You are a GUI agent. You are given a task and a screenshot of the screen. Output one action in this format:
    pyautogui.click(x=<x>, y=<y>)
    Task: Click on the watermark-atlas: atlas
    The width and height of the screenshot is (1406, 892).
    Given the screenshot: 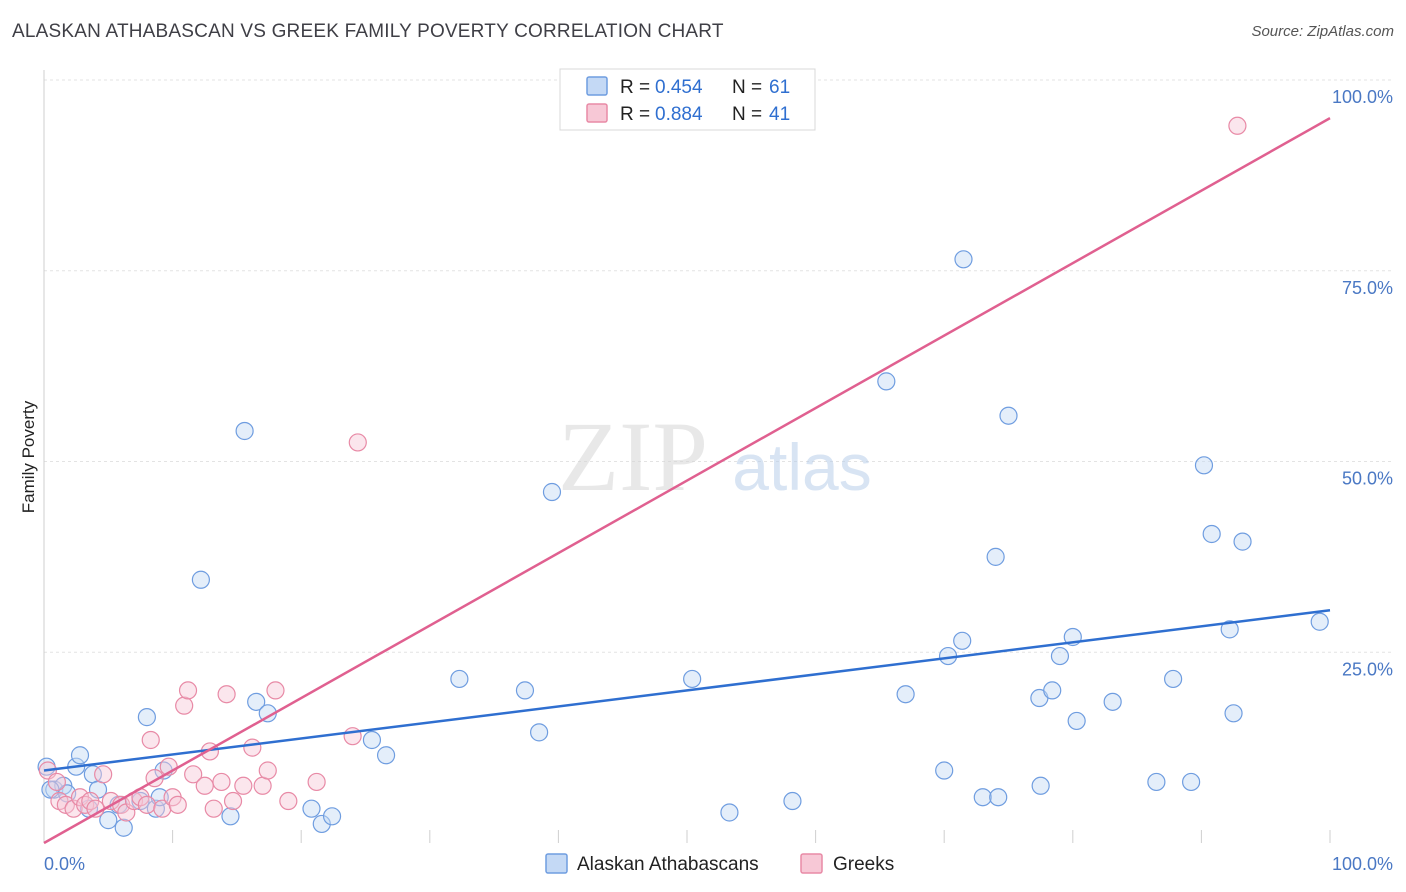 What is the action you would take?
    pyautogui.click(x=801, y=467)
    